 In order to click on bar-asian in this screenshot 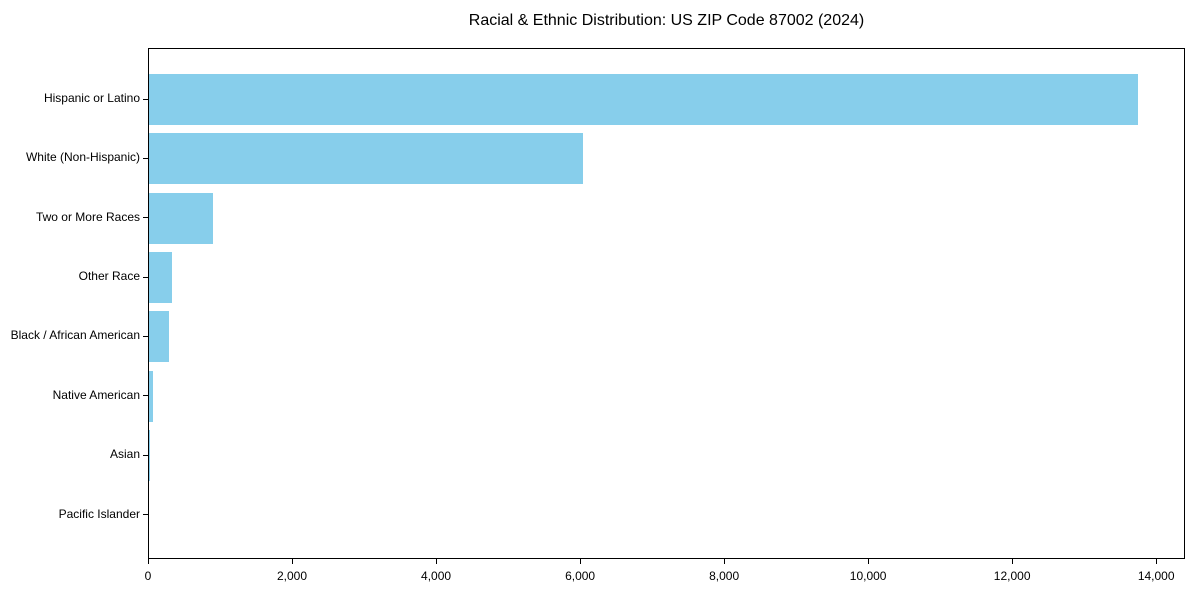, I will do `click(149, 456)`.